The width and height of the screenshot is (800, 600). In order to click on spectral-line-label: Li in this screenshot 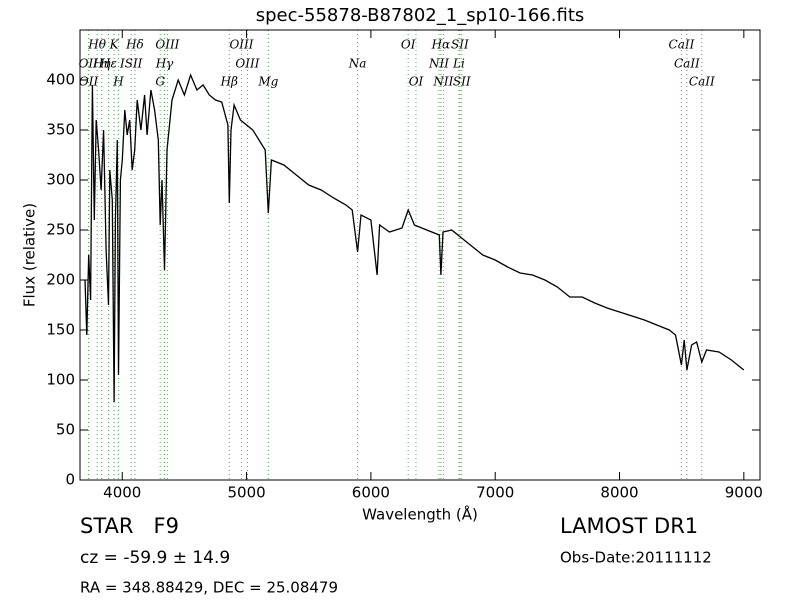, I will do `click(458, 64)`.